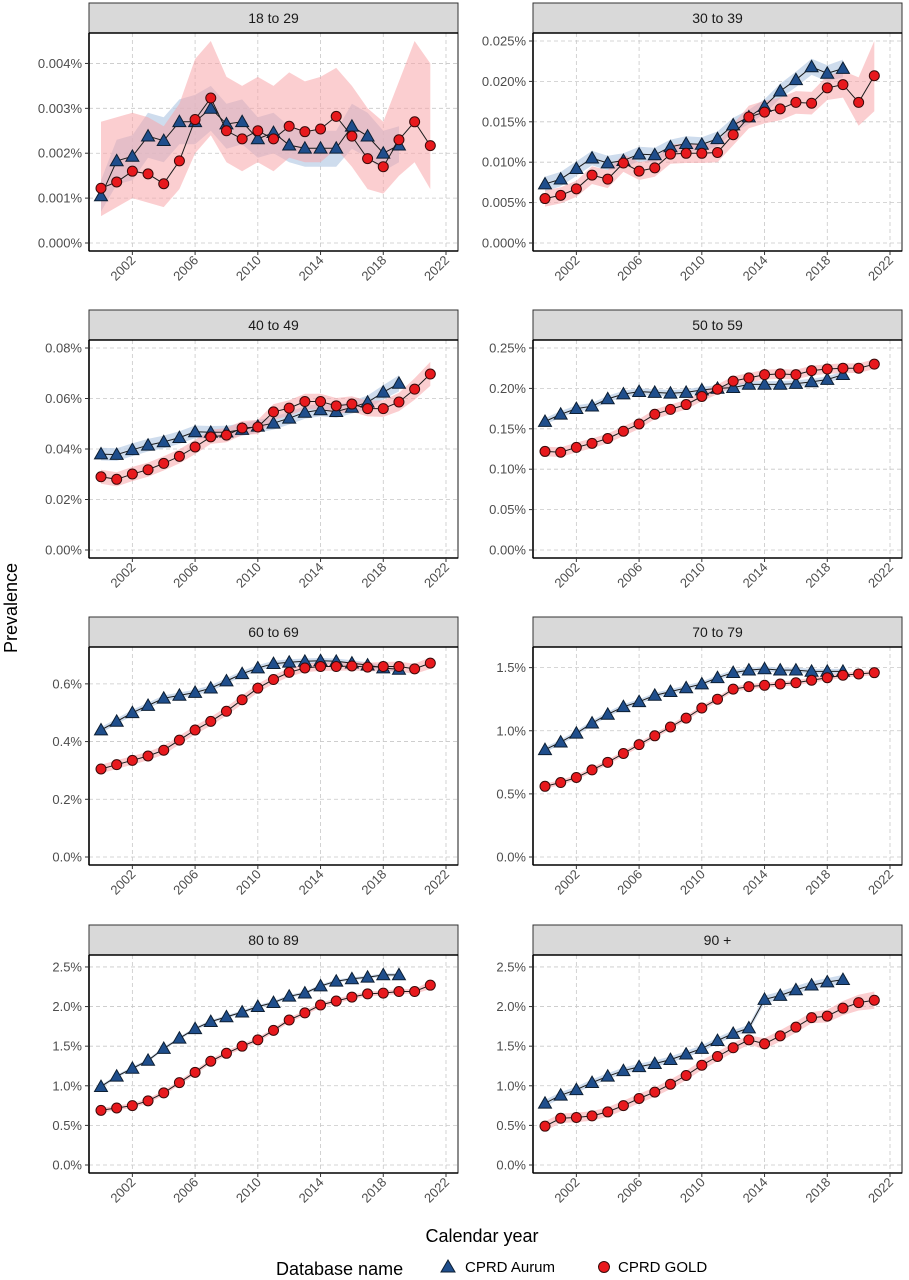 This screenshot has height=1280, width=909. I want to click on x-tick-label: 2022, so click(436, 882).